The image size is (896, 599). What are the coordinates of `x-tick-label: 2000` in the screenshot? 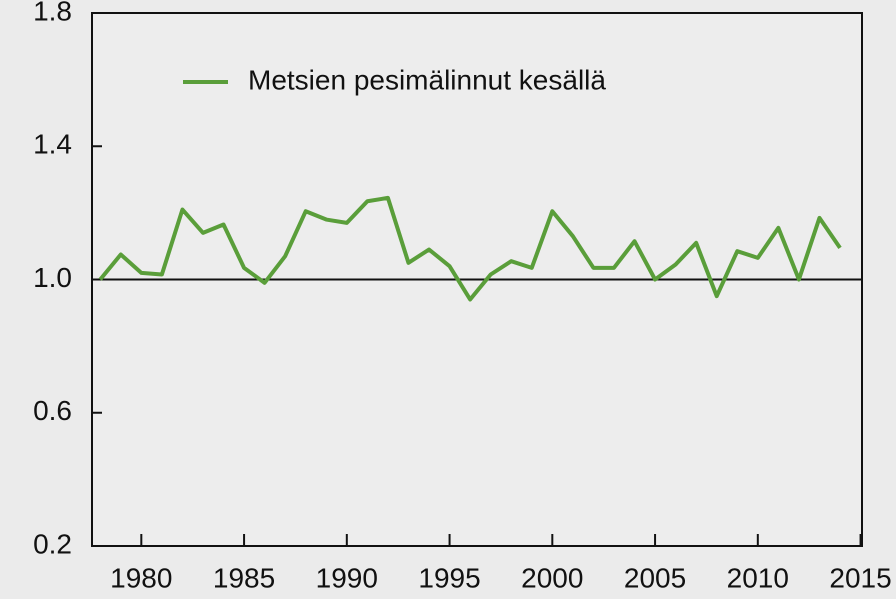 It's located at (552, 577).